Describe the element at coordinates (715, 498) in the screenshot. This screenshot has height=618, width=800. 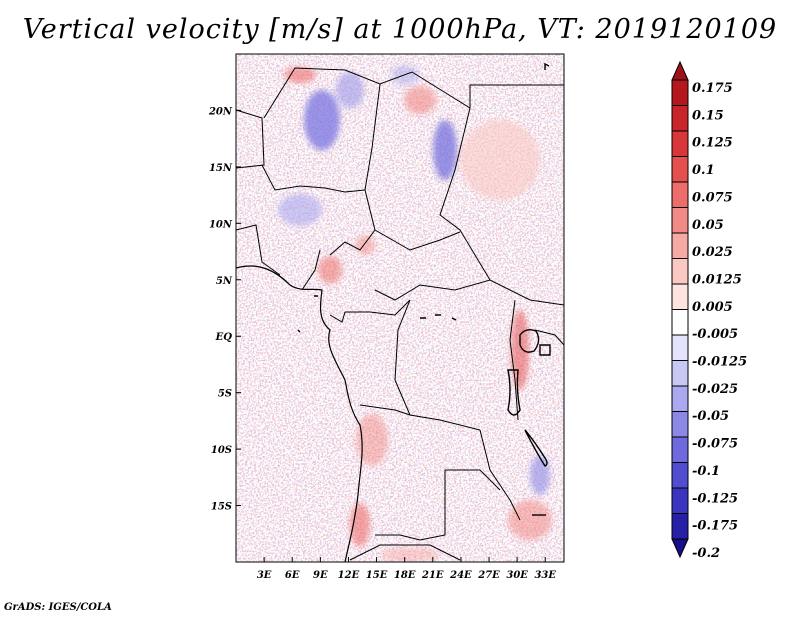
I see `colorbar-label: -0.125` at that location.